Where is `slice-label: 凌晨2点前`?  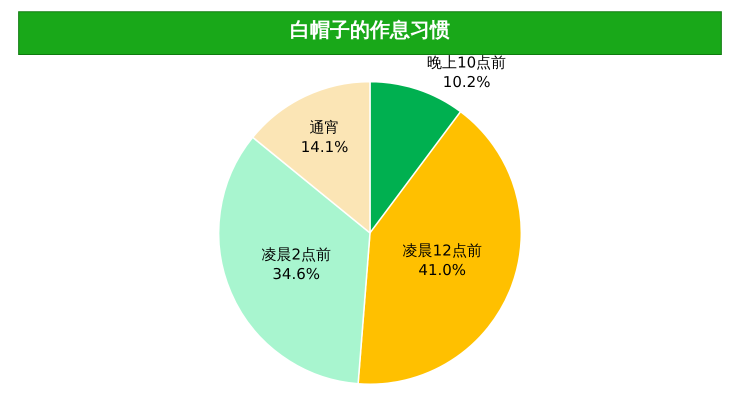 slice-label: 凌晨2点前 is located at coordinates (296, 255).